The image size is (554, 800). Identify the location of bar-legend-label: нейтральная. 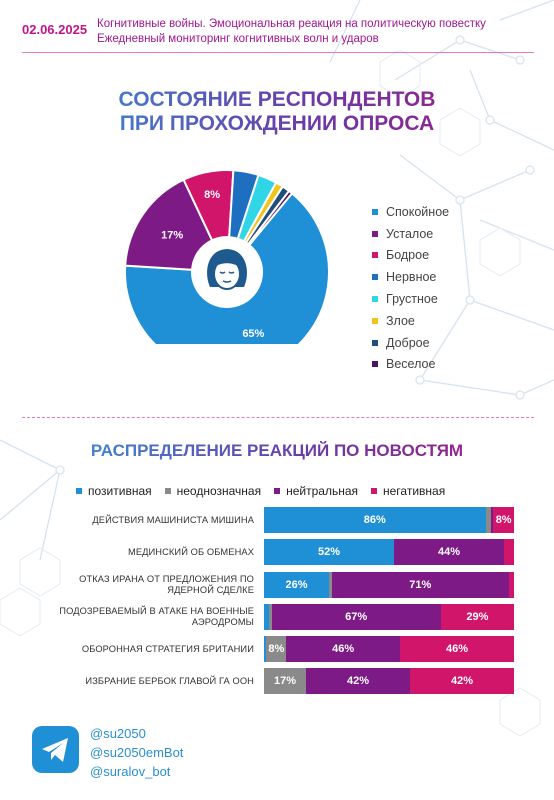
(322, 491).